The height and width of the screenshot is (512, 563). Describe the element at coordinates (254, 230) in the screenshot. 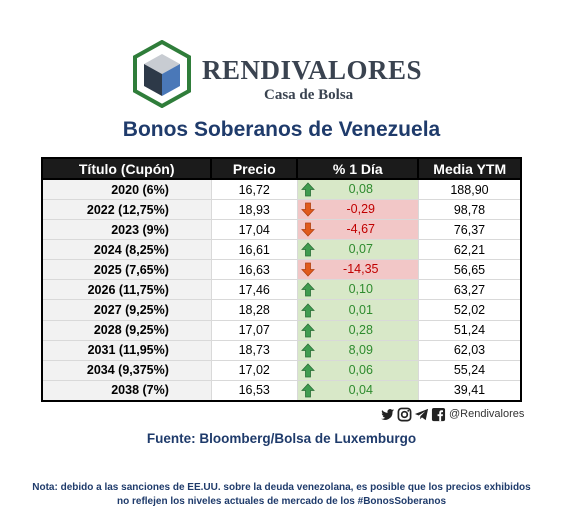

I see `bond-price: 17,04` at that location.